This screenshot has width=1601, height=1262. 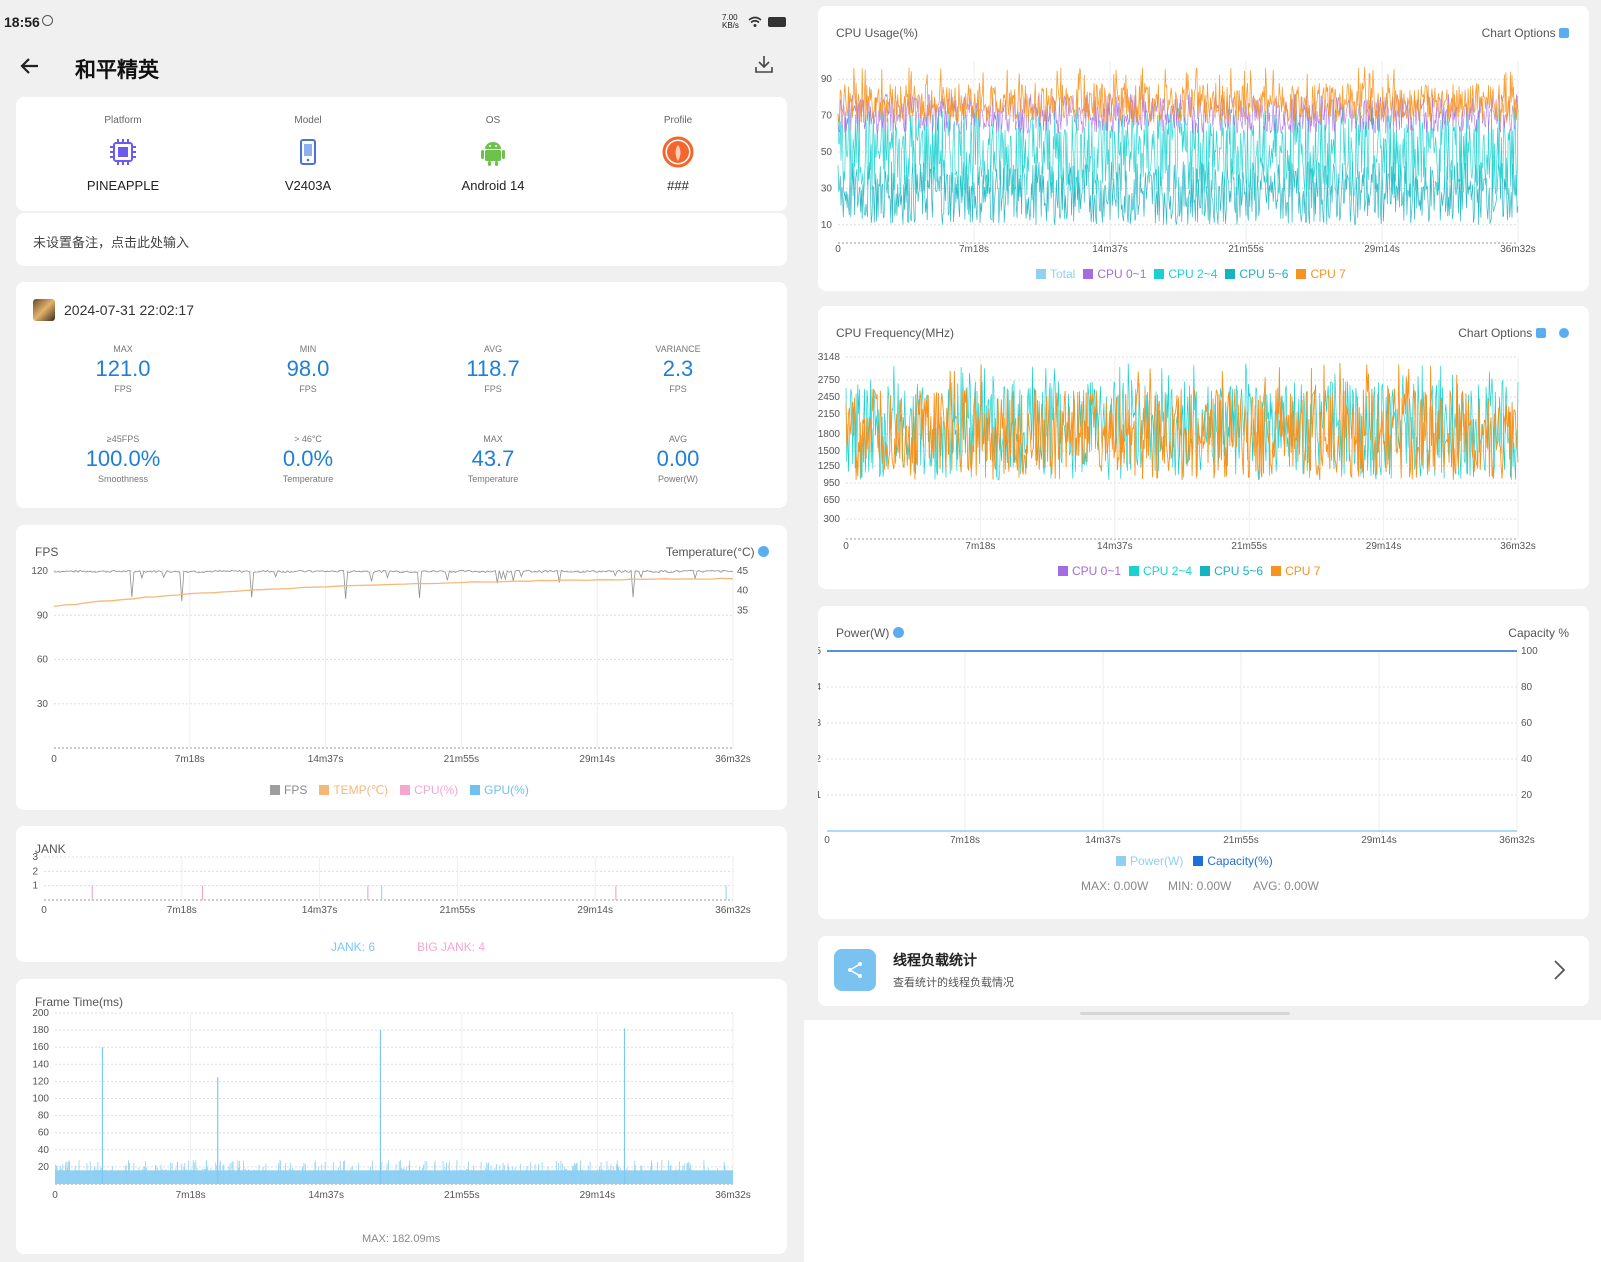 What do you see at coordinates (1055, 274) in the screenshot?
I see `legend-total: Total` at bounding box center [1055, 274].